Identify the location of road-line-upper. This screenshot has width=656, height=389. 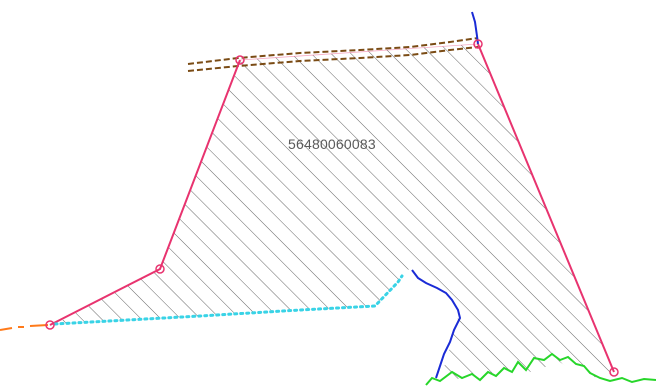
(333, 51).